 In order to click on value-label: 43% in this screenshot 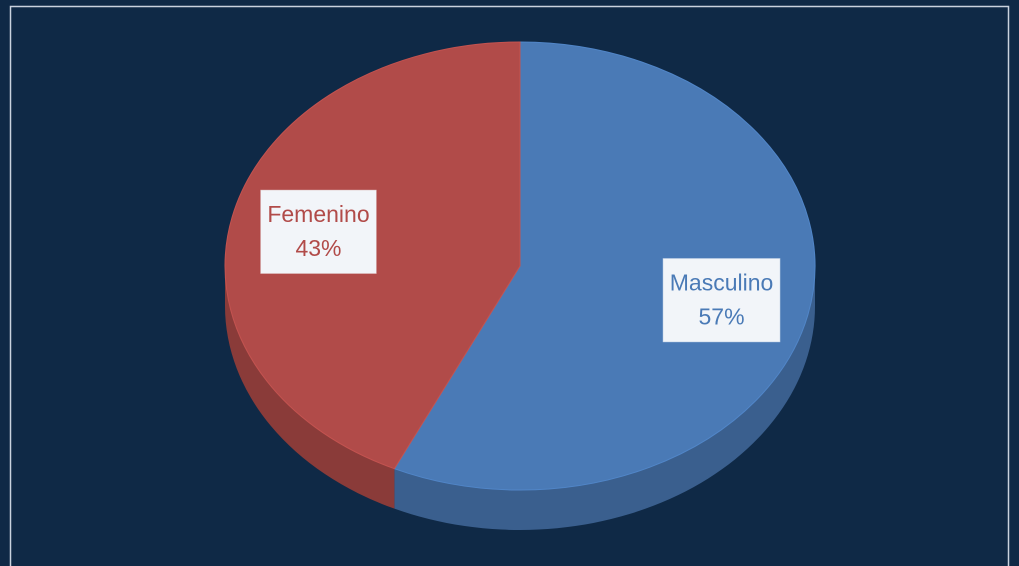, I will do `click(318, 248)`.